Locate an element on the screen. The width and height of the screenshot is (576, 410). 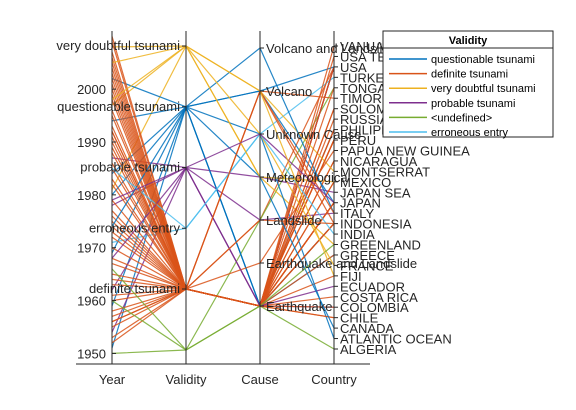
country-tick-label-tonga: TONGA is located at coordinates (363, 88).